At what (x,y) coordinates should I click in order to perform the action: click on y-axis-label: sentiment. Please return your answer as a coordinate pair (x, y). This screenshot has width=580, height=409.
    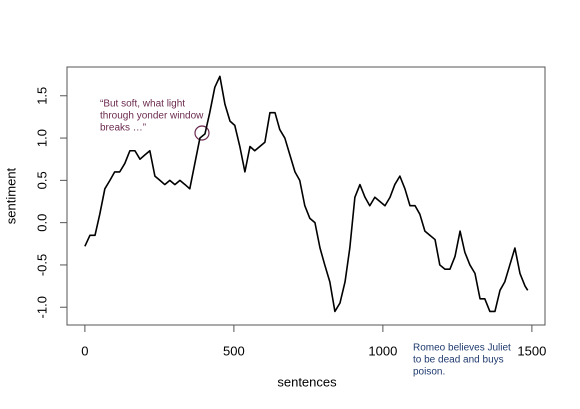
    Looking at the image, I should click on (10, 195).